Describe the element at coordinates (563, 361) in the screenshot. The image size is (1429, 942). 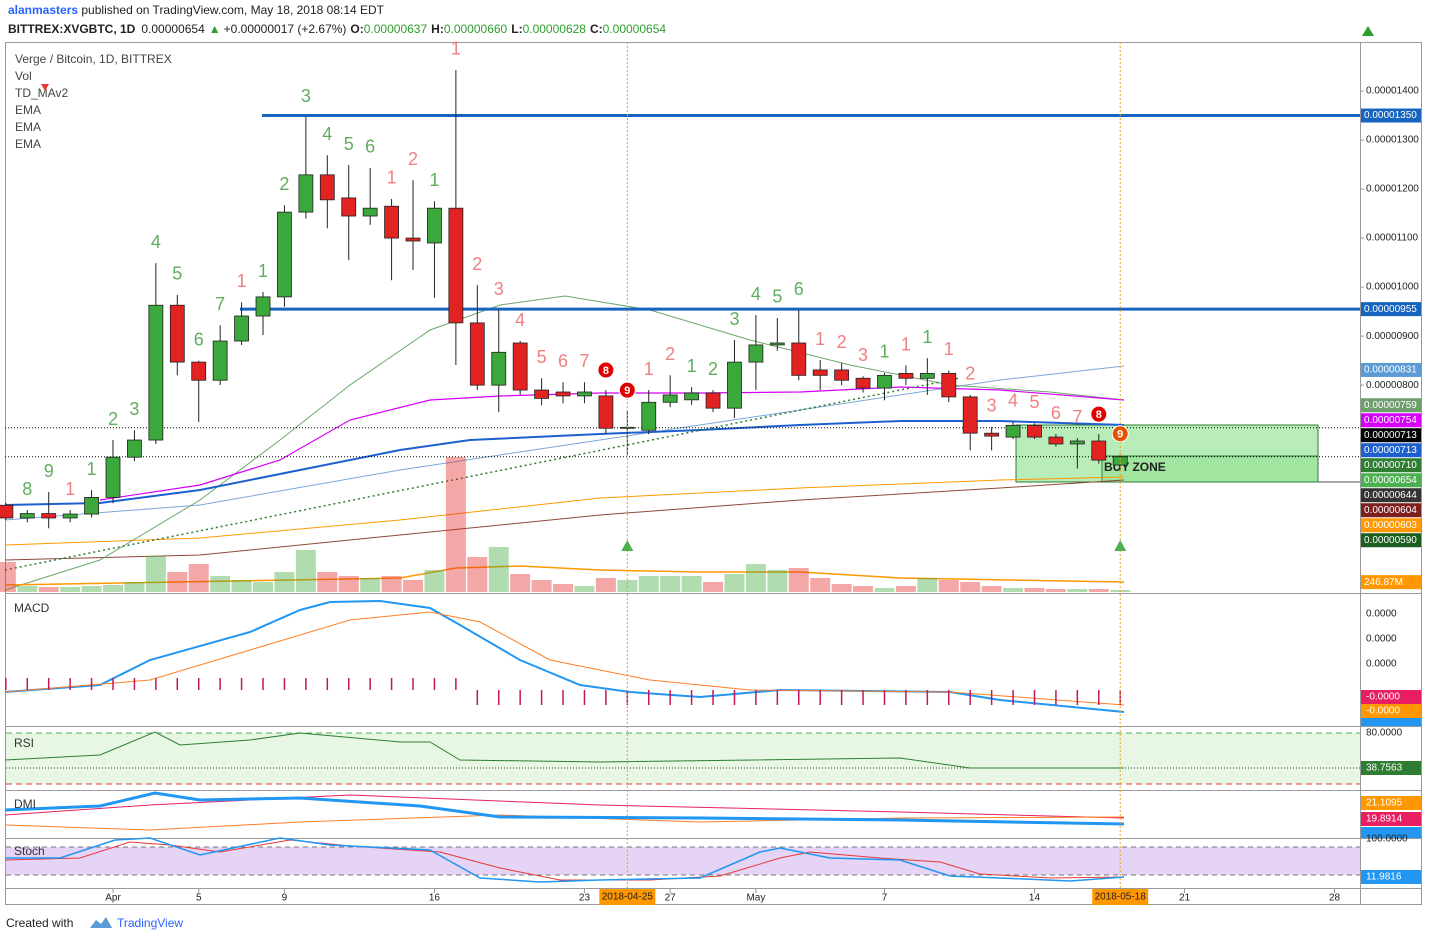
I see `td-count: 6` at that location.